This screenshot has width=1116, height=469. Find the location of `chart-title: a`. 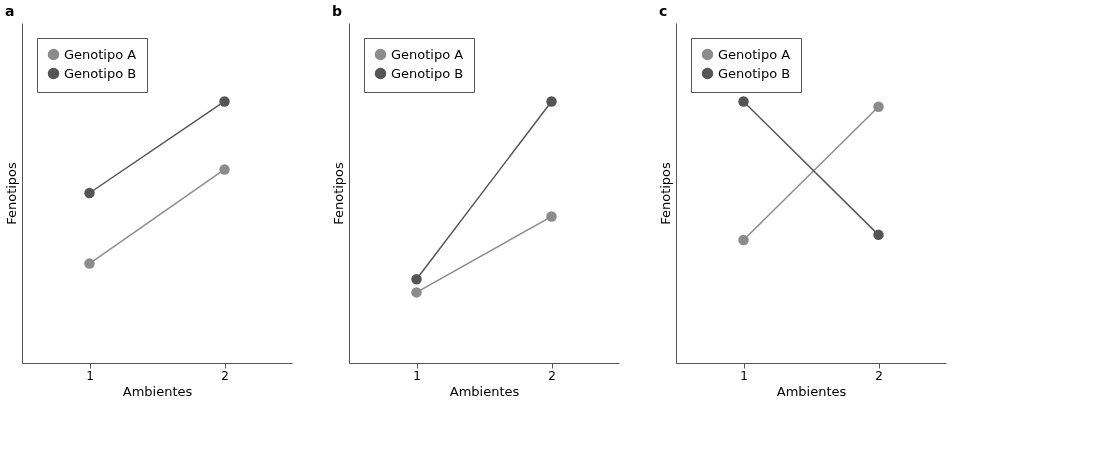

chart-title: a is located at coordinates (10, 11).